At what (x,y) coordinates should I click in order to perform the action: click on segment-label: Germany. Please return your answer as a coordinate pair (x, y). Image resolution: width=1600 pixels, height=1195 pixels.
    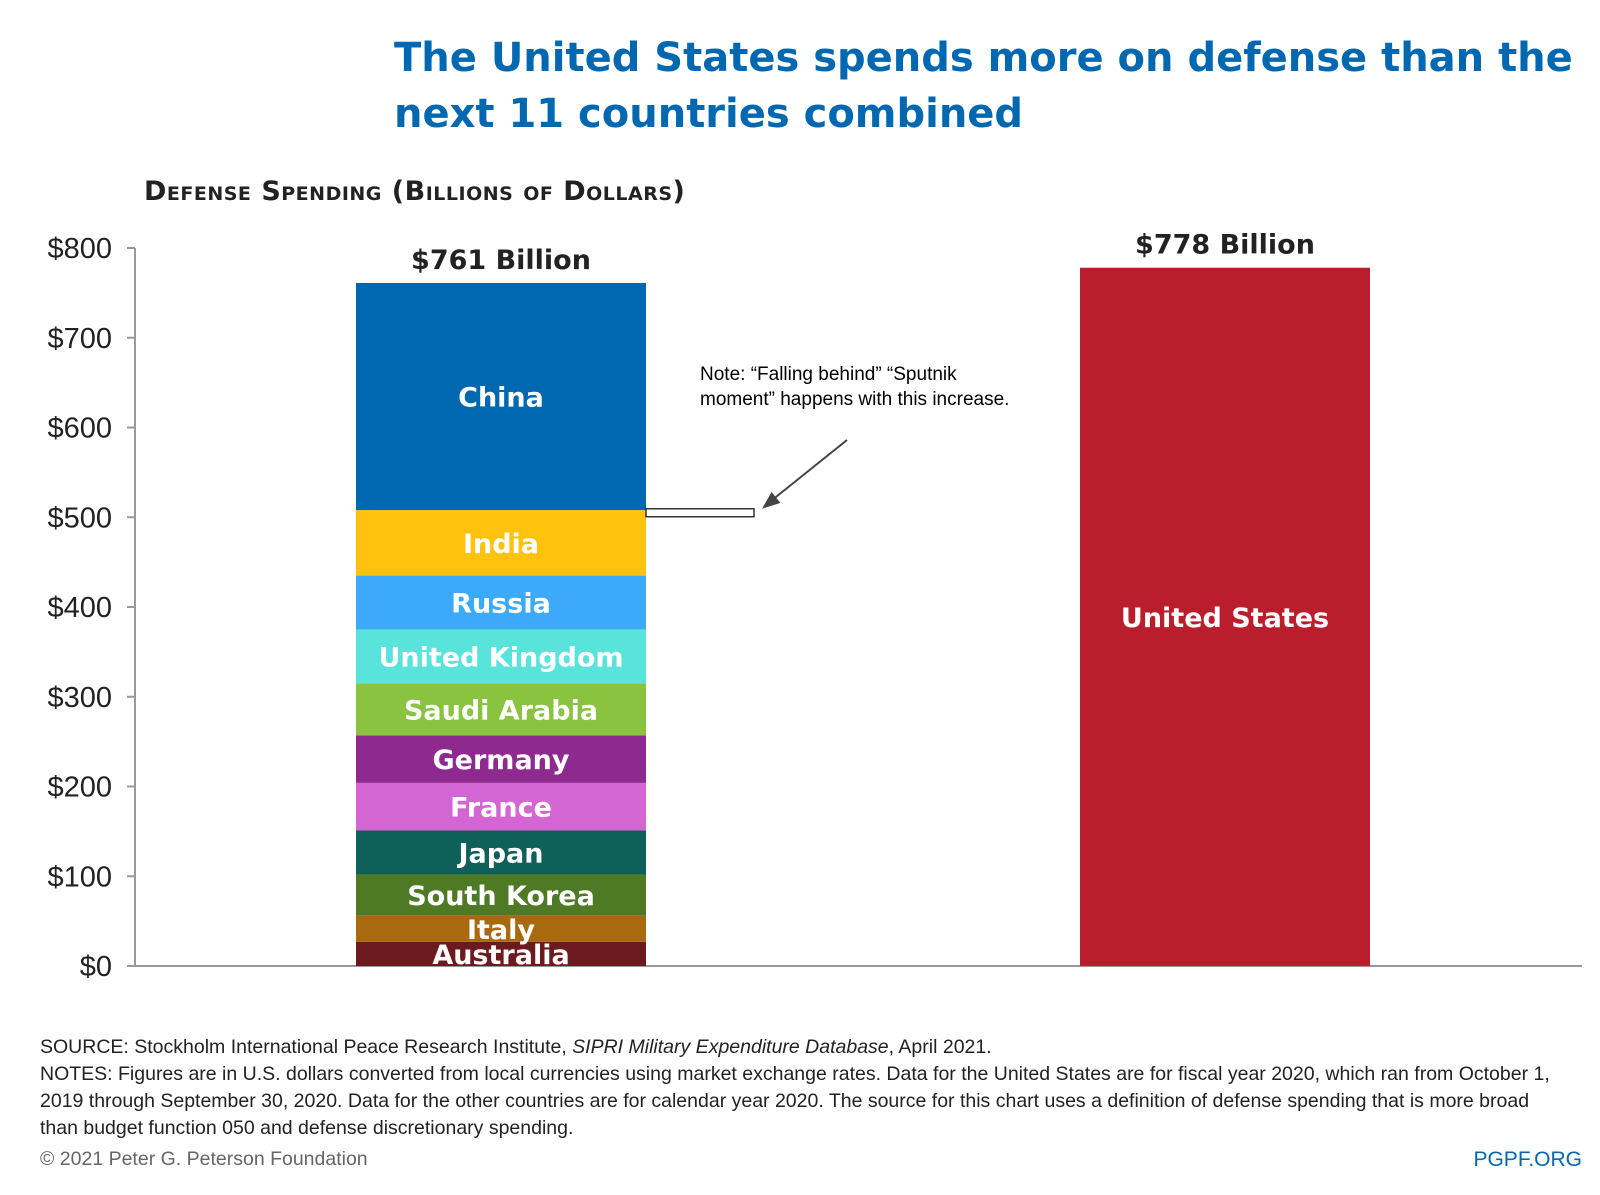
    Looking at the image, I should click on (501, 760).